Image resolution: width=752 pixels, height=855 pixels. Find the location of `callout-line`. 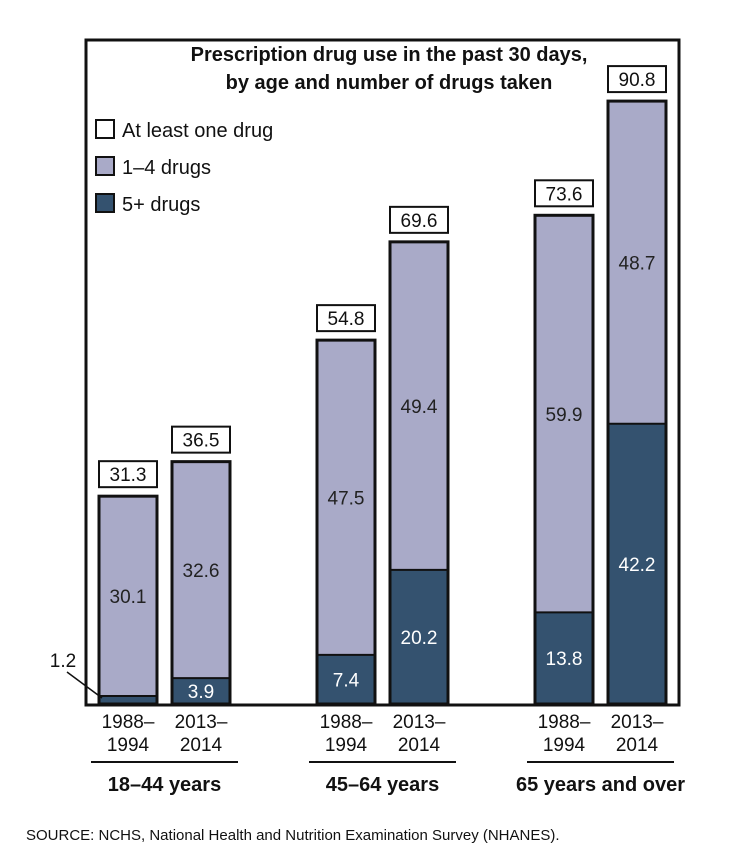

callout-line is located at coordinates (84, 685).